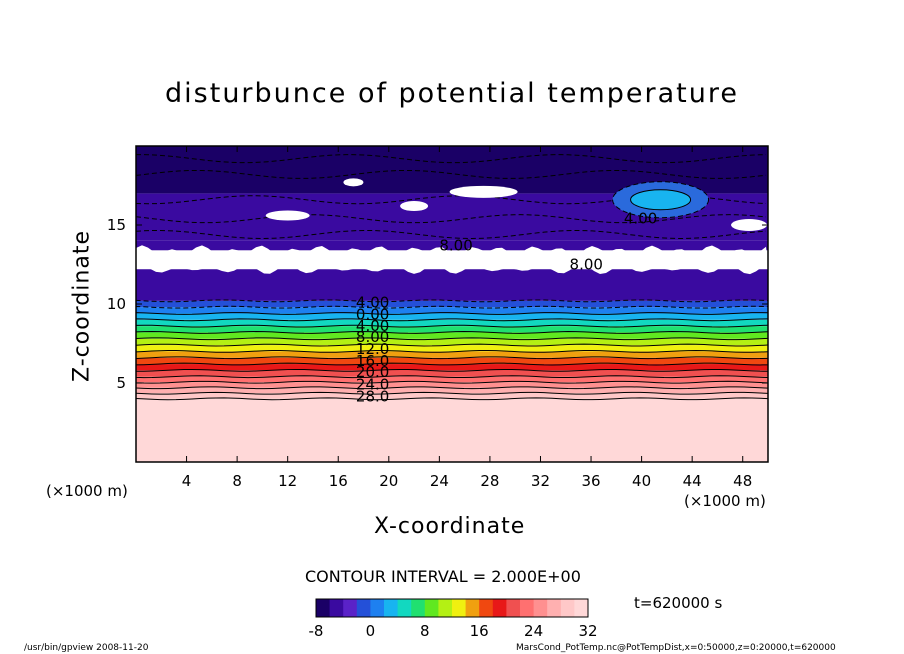  I want to click on colorbar-tick-label: 16, so click(479, 631).